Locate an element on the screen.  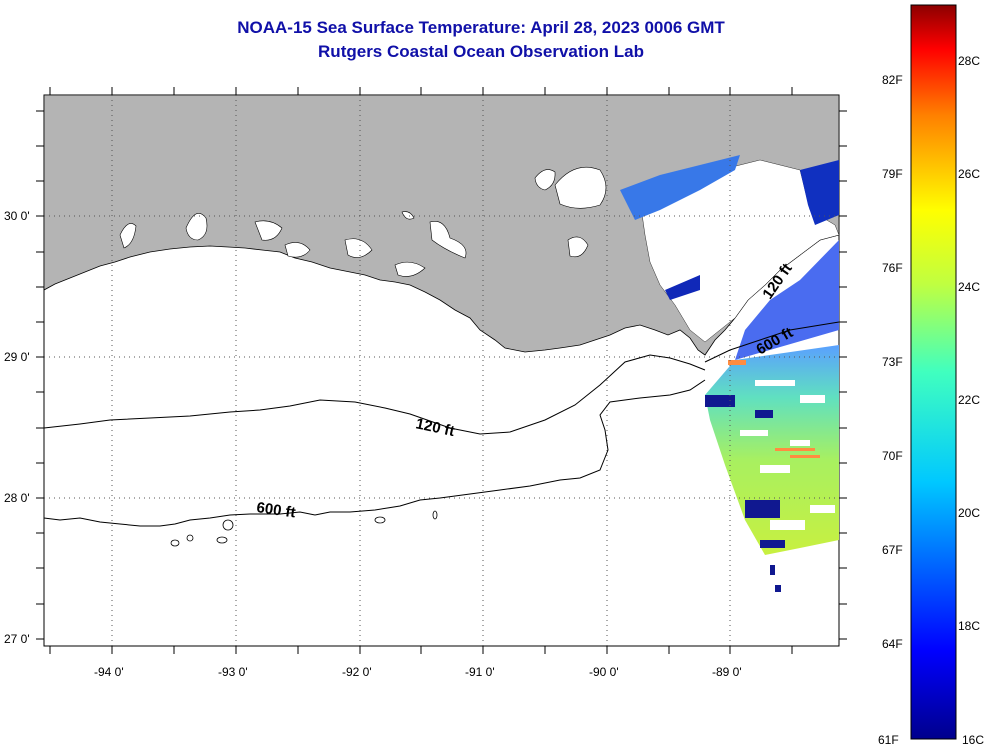
colorbar is located at coordinates (933, 372).